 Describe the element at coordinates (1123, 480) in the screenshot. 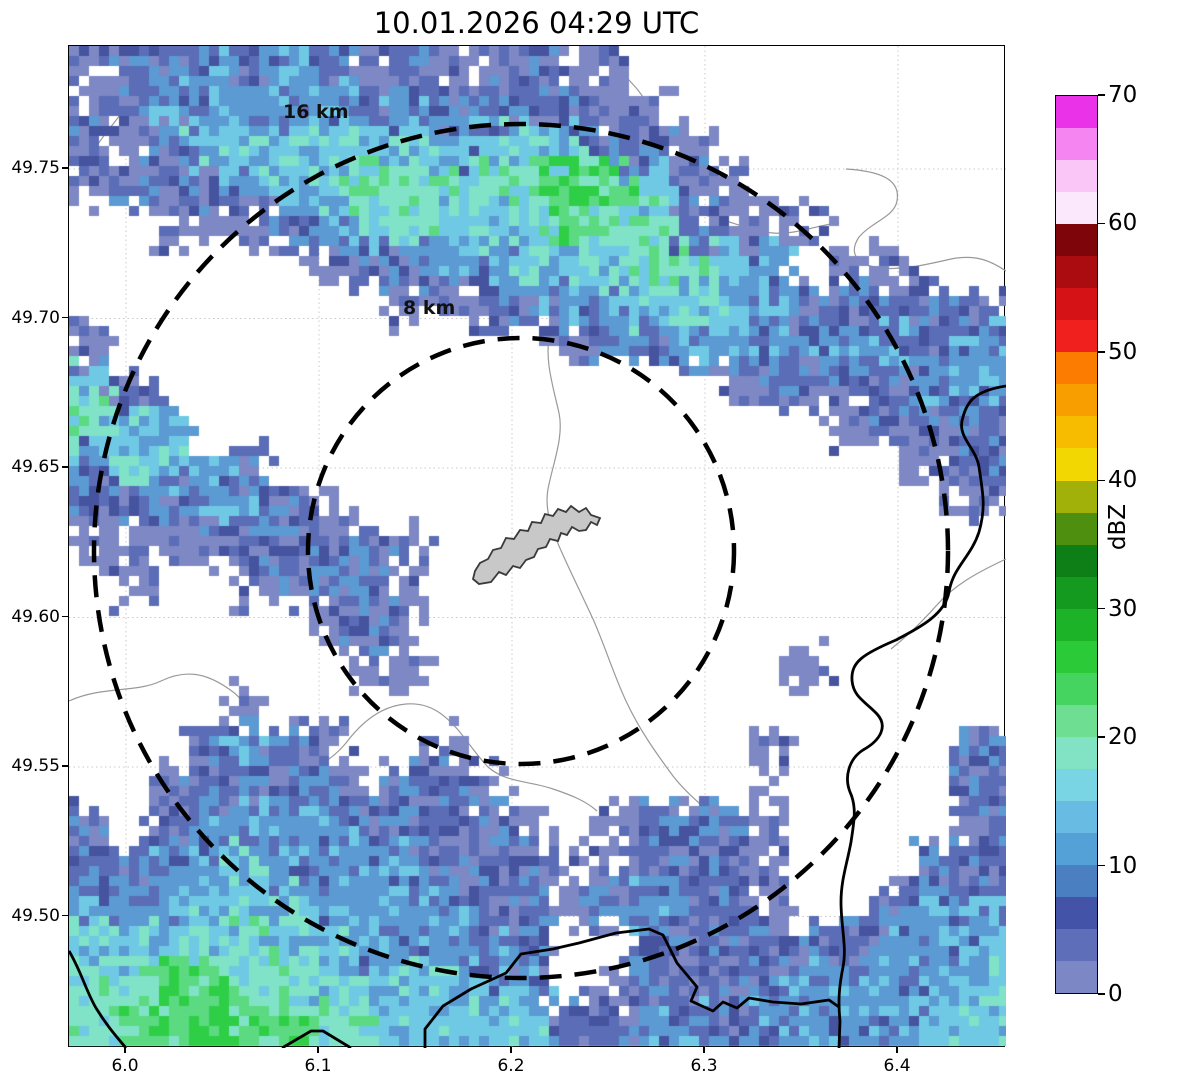

I see `colorbar-tick-label: 40` at that location.